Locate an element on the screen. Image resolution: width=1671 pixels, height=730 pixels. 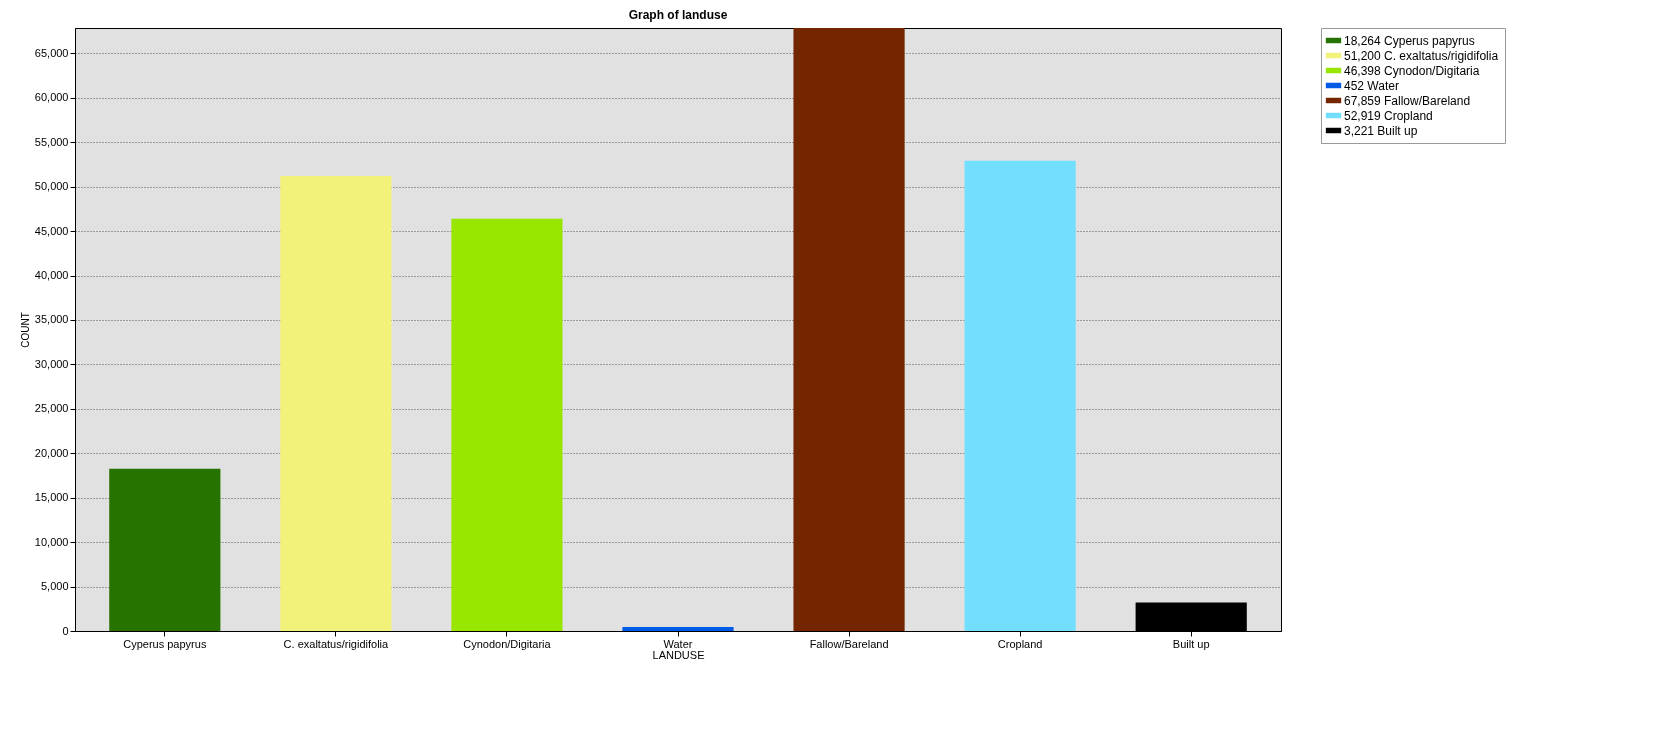
y-tick-label: 60,000 is located at coordinates (51, 97).